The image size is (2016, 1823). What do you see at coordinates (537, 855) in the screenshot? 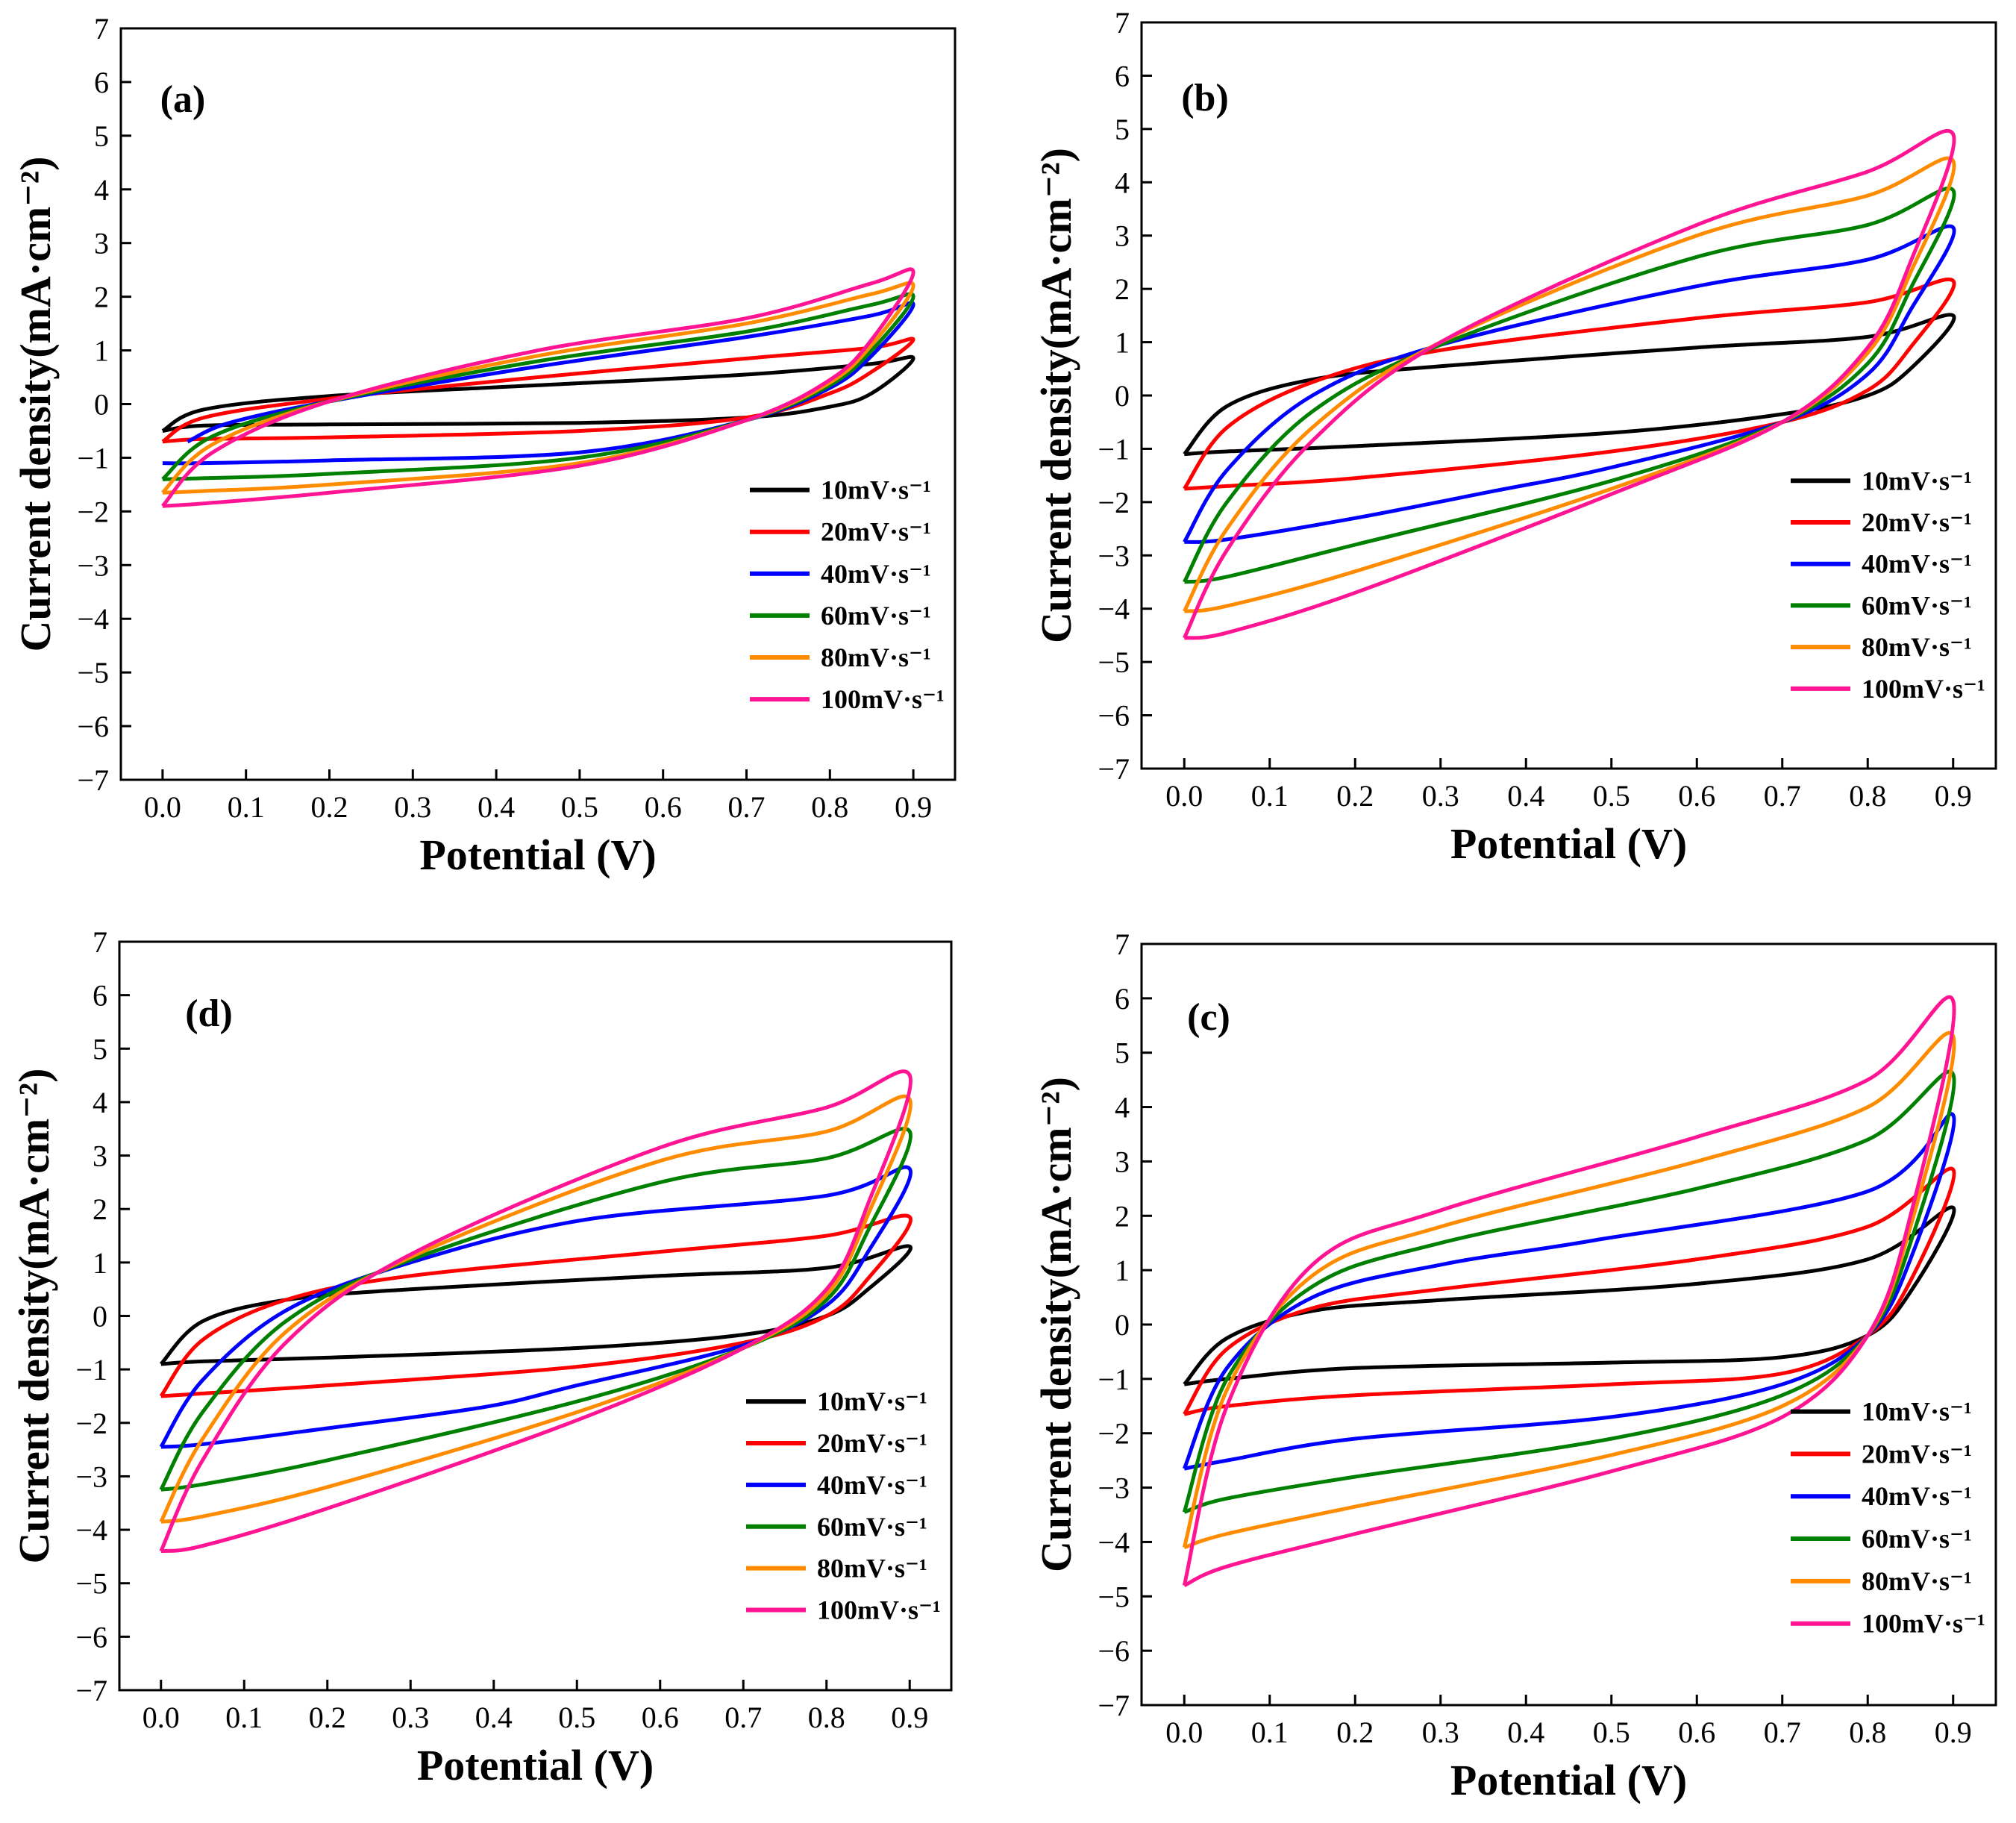
I see `x-axis-label: Potential (V)` at bounding box center [537, 855].